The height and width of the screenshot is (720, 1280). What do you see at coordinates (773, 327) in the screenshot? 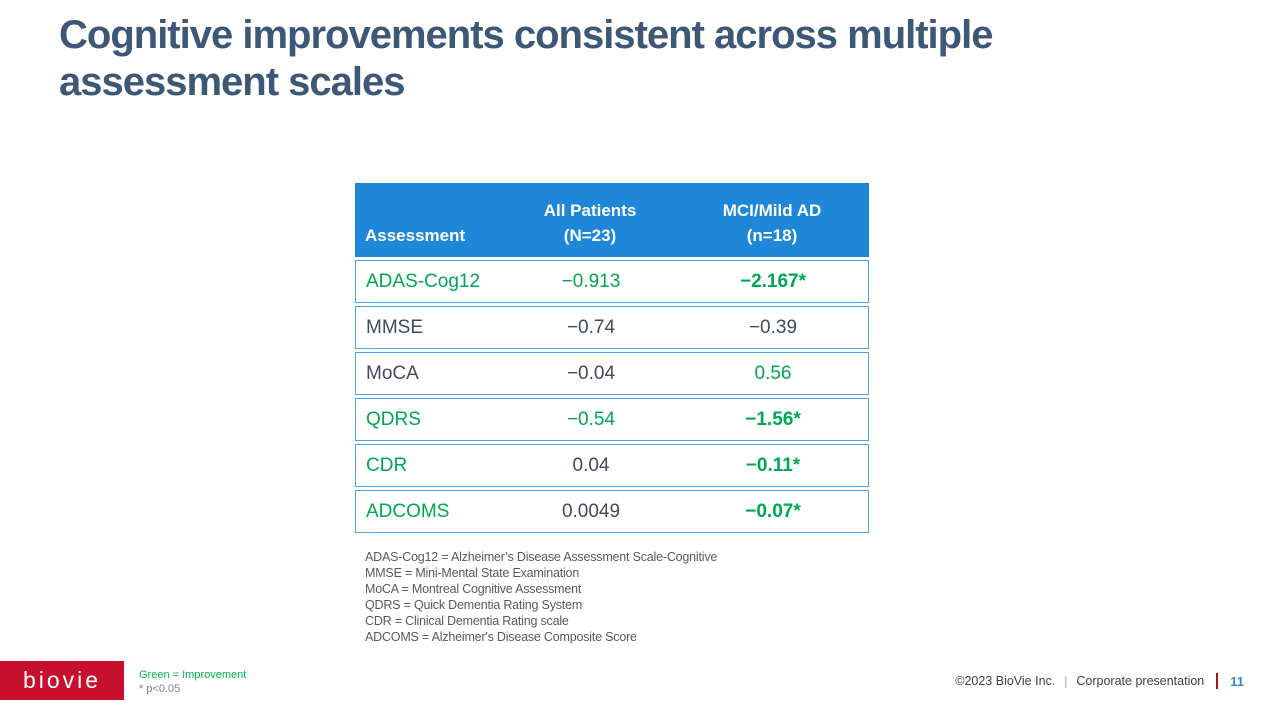
I see `cell-mci-mild-ad: −0.39` at bounding box center [773, 327].